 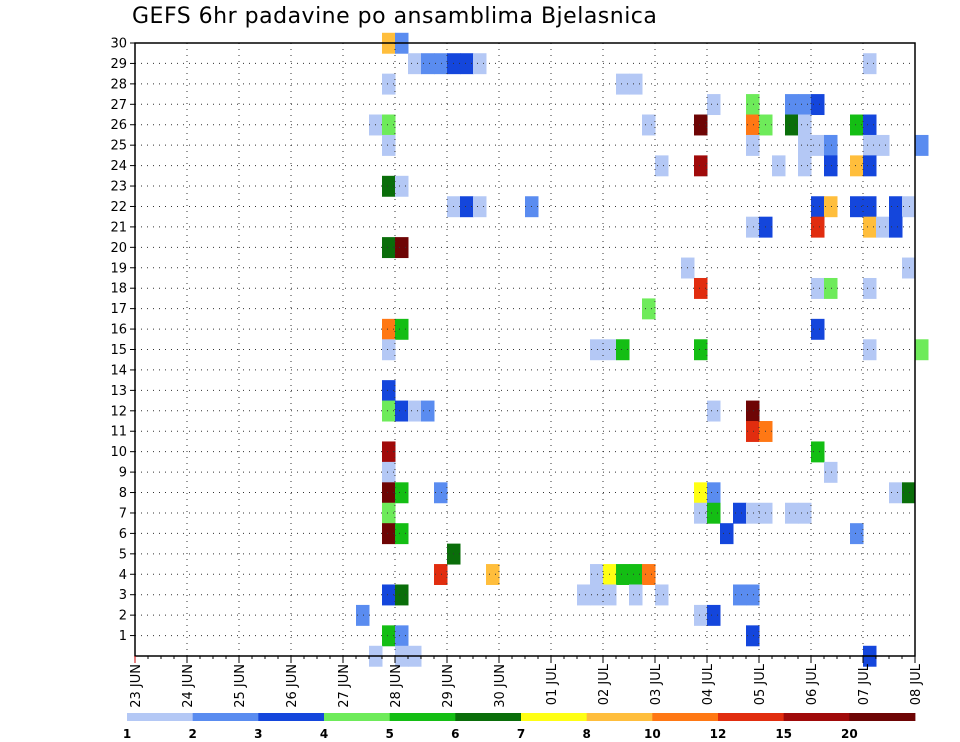 I want to click on colorbar-label: 3, so click(x=258, y=734).